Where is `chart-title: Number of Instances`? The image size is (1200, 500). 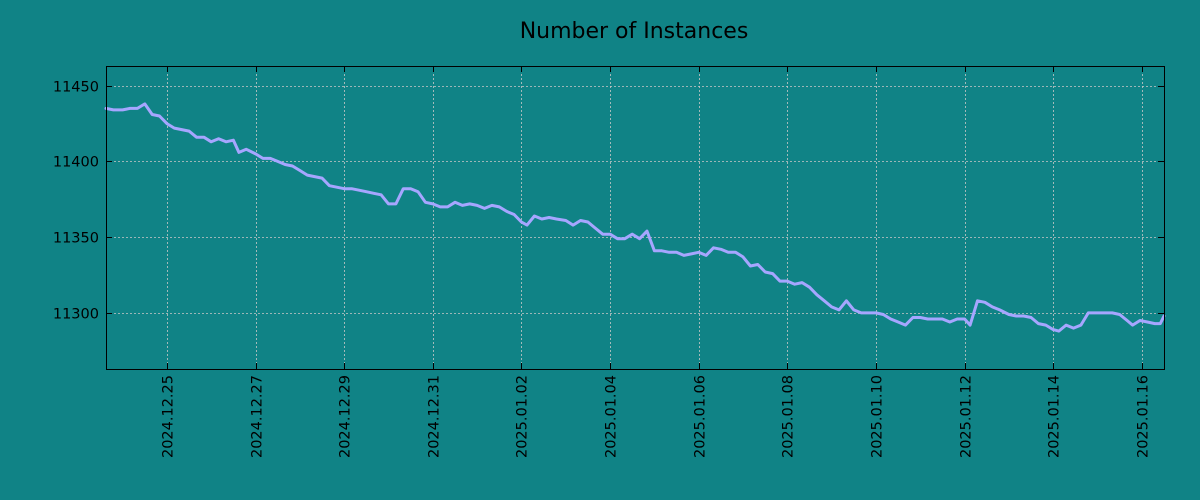 chart-title: Number of Instances is located at coordinates (634, 31).